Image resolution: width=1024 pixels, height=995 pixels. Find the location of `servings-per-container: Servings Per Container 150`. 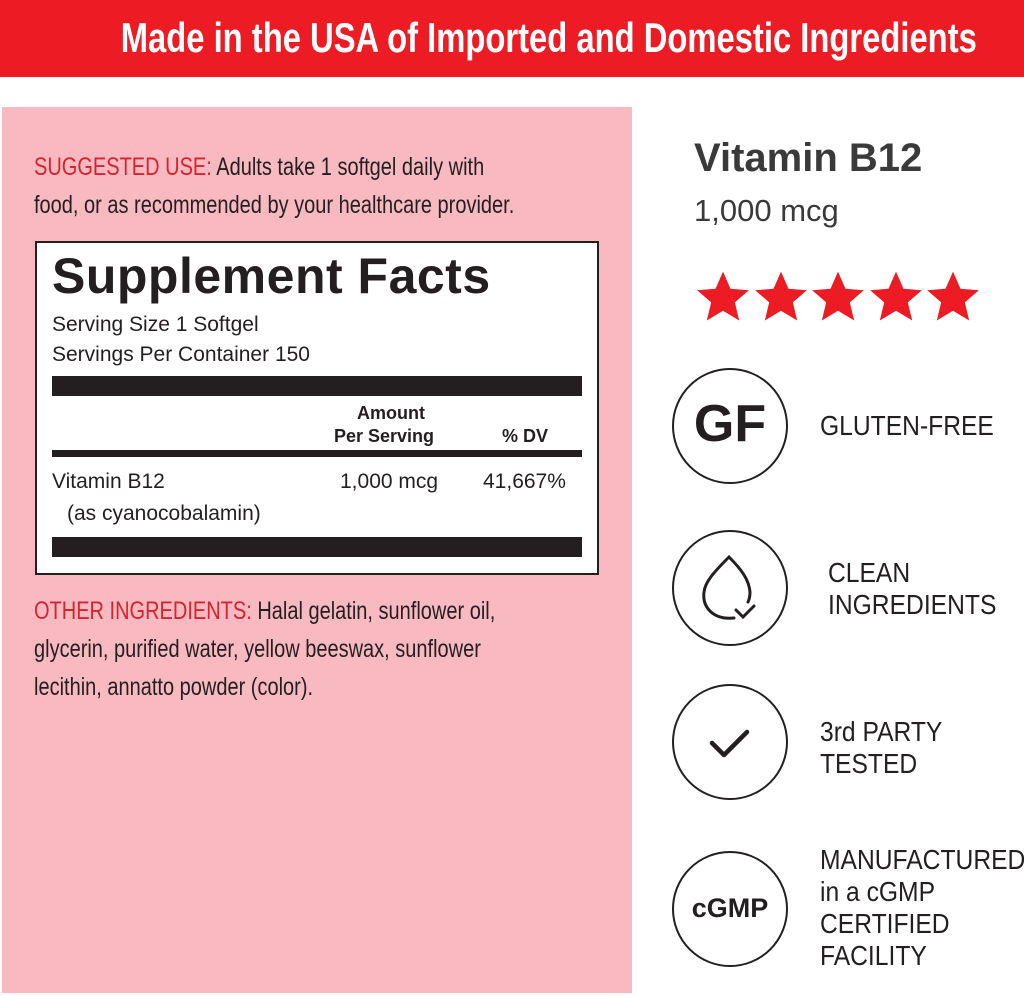

servings-per-container: Servings Per Container 150 is located at coordinates (181, 354).